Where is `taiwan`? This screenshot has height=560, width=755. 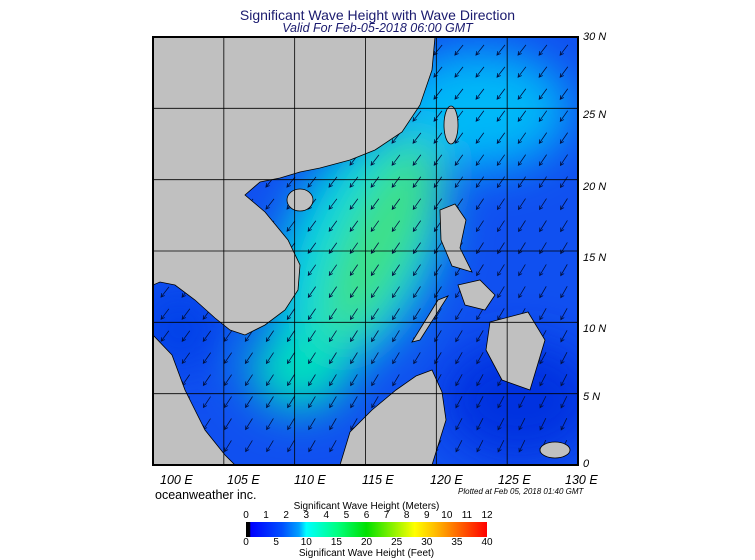 taiwan is located at coordinates (451, 125).